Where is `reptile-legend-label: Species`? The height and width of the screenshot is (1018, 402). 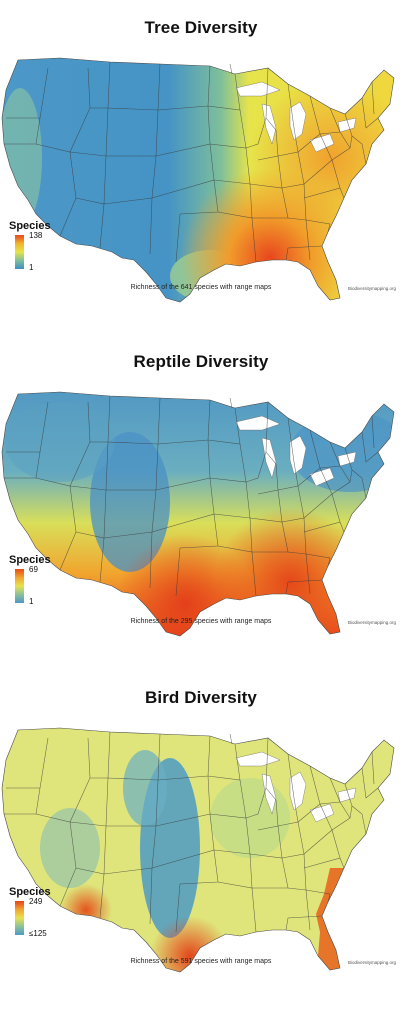
reptile-legend-label: Species is located at coordinates (30, 560).